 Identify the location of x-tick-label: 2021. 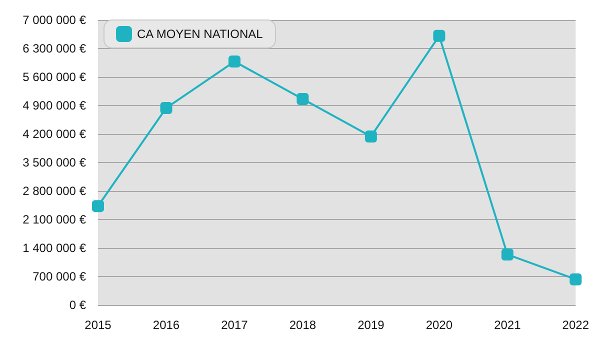
(508, 325).